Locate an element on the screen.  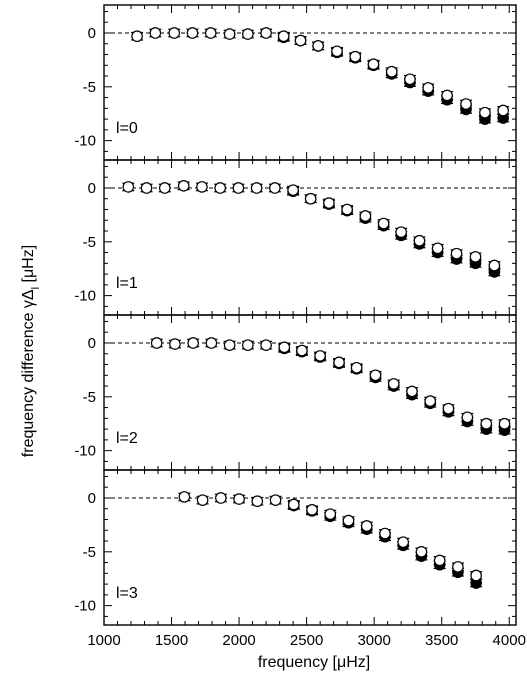
x-tick-label: 3500 is located at coordinates (441, 640).